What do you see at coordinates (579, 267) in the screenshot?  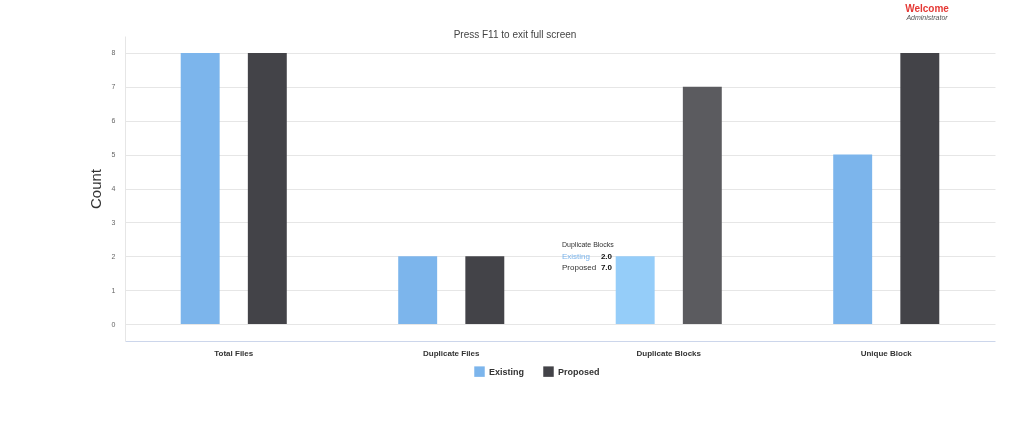 I see `annotation: Proposed` at bounding box center [579, 267].